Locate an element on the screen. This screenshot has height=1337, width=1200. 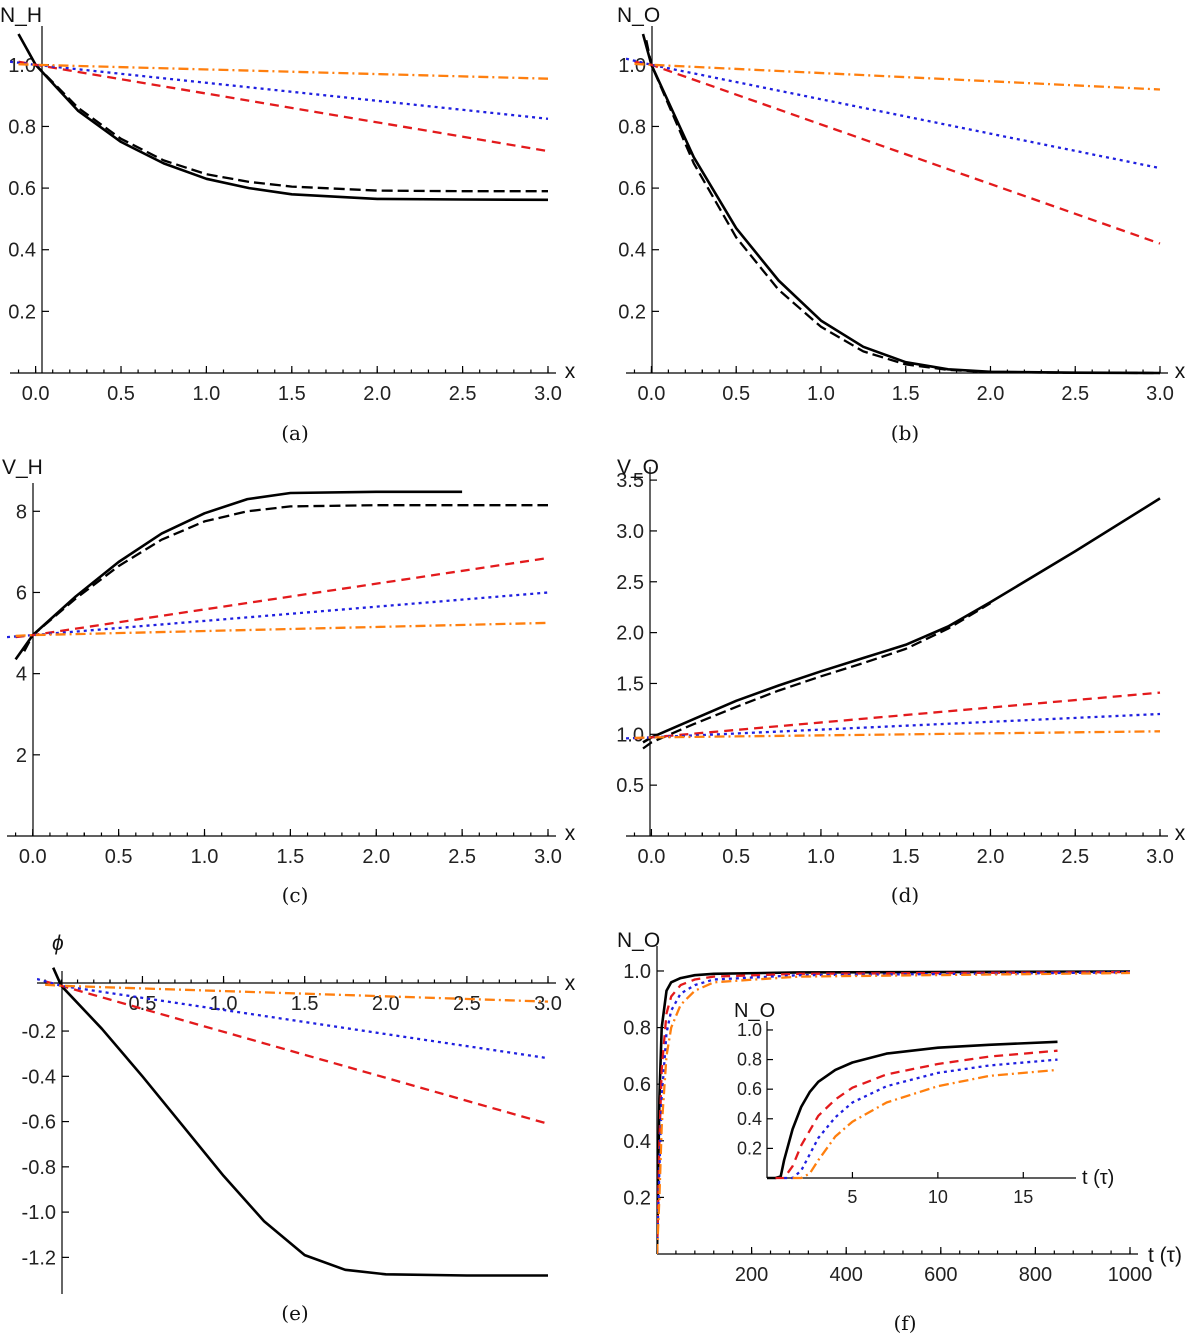
panel-caption: (e) is located at coordinates (294, 1313).